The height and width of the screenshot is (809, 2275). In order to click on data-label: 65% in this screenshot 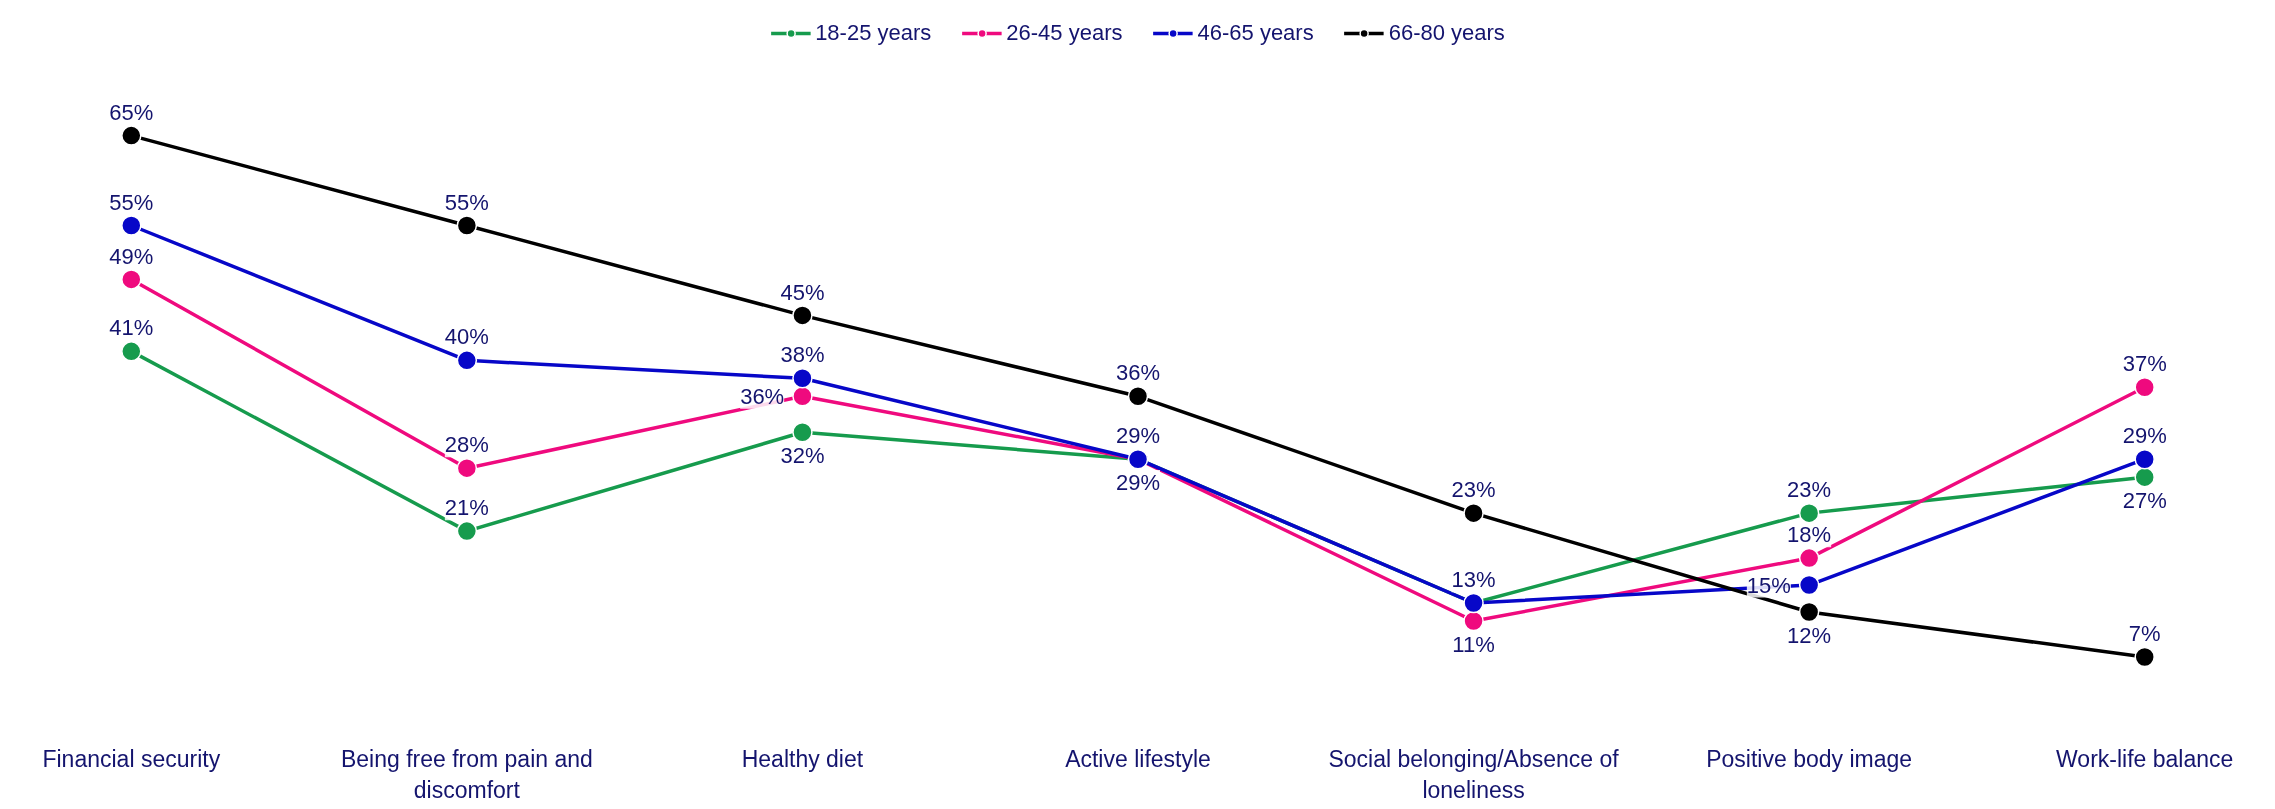, I will do `click(131, 112)`.